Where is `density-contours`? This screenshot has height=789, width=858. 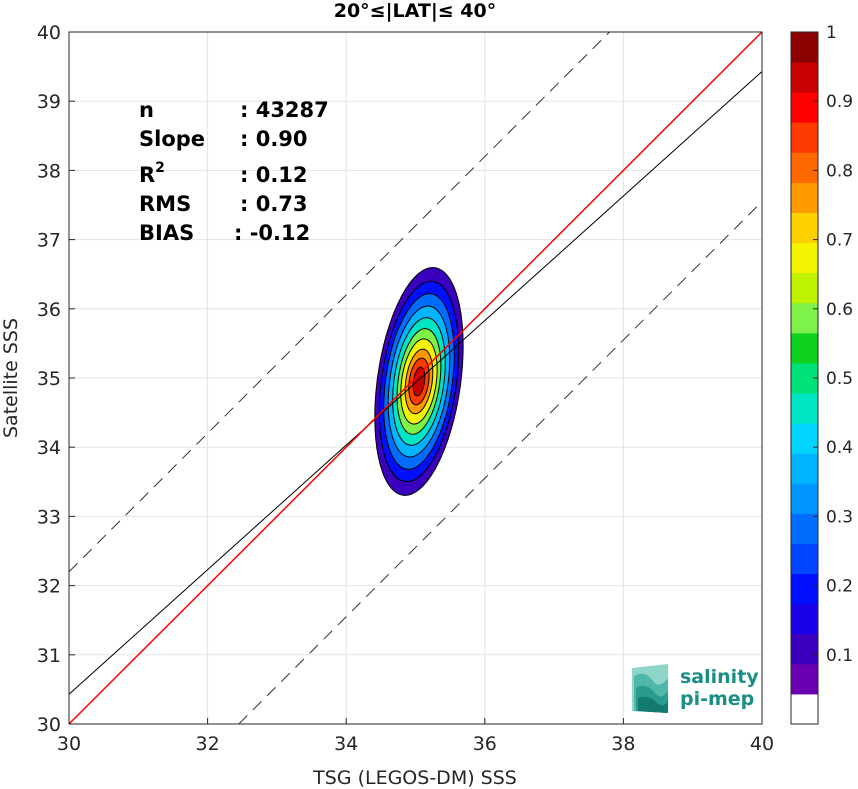 density-contours is located at coordinates (419, 381).